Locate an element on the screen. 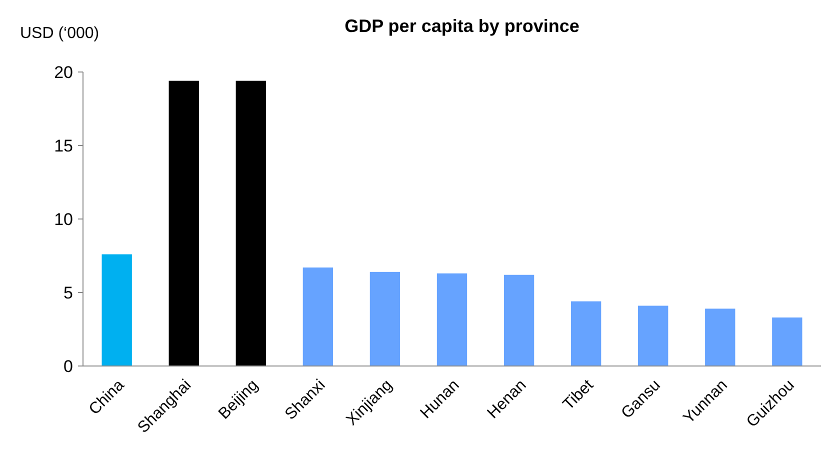  chart-title: GDP per capita by province is located at coordinates (462, 26).